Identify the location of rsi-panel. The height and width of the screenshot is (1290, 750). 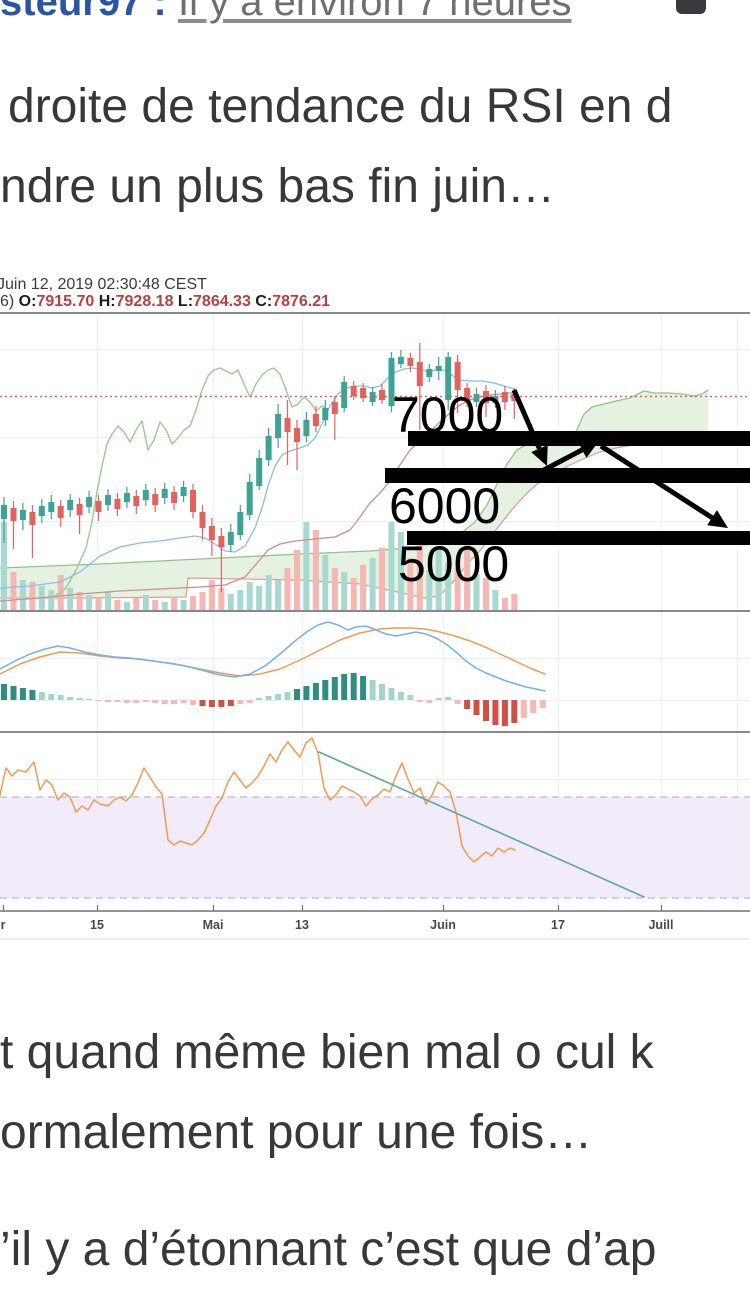
(322, 817).